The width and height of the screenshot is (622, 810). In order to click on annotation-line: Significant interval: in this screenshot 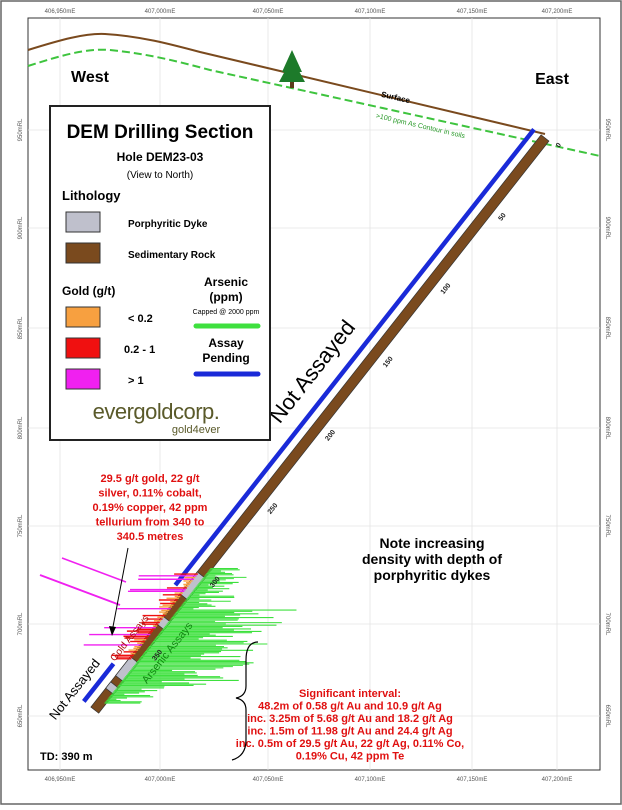, I will do `click(350, 694)`.